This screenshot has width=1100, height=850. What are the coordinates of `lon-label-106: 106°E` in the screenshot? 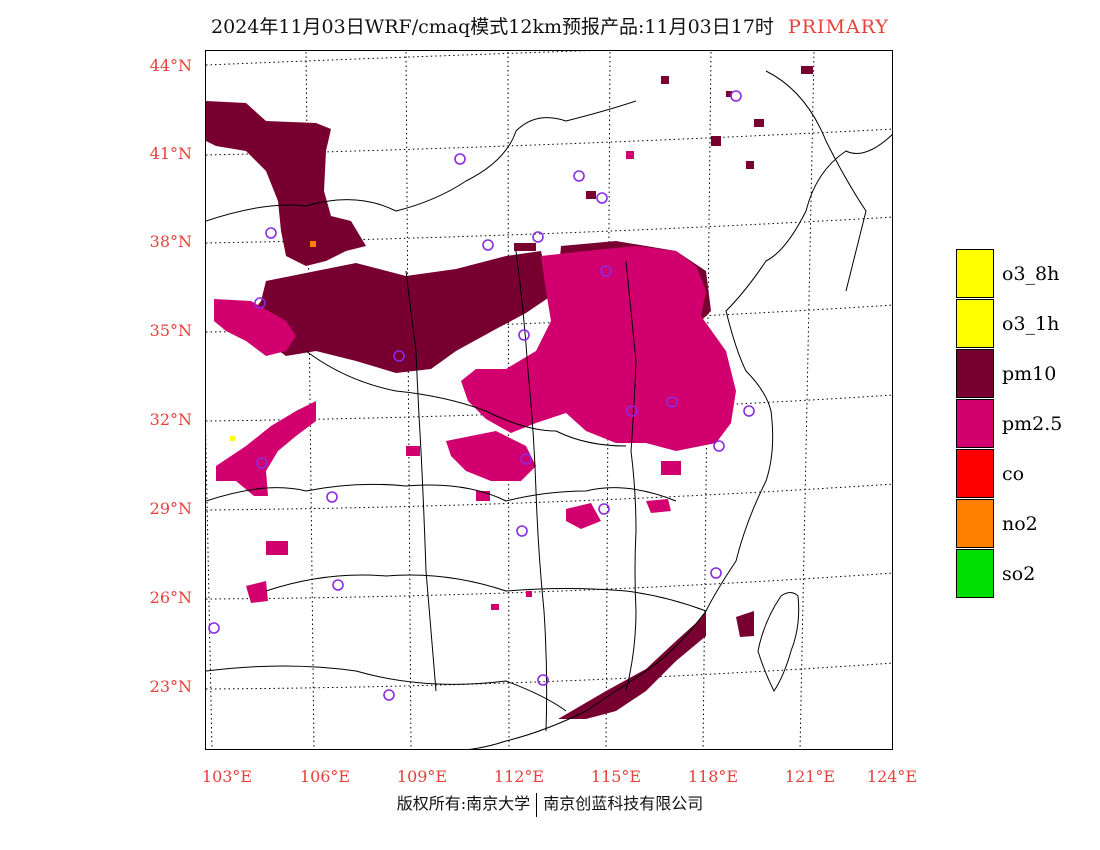 It's located at (325, 776).